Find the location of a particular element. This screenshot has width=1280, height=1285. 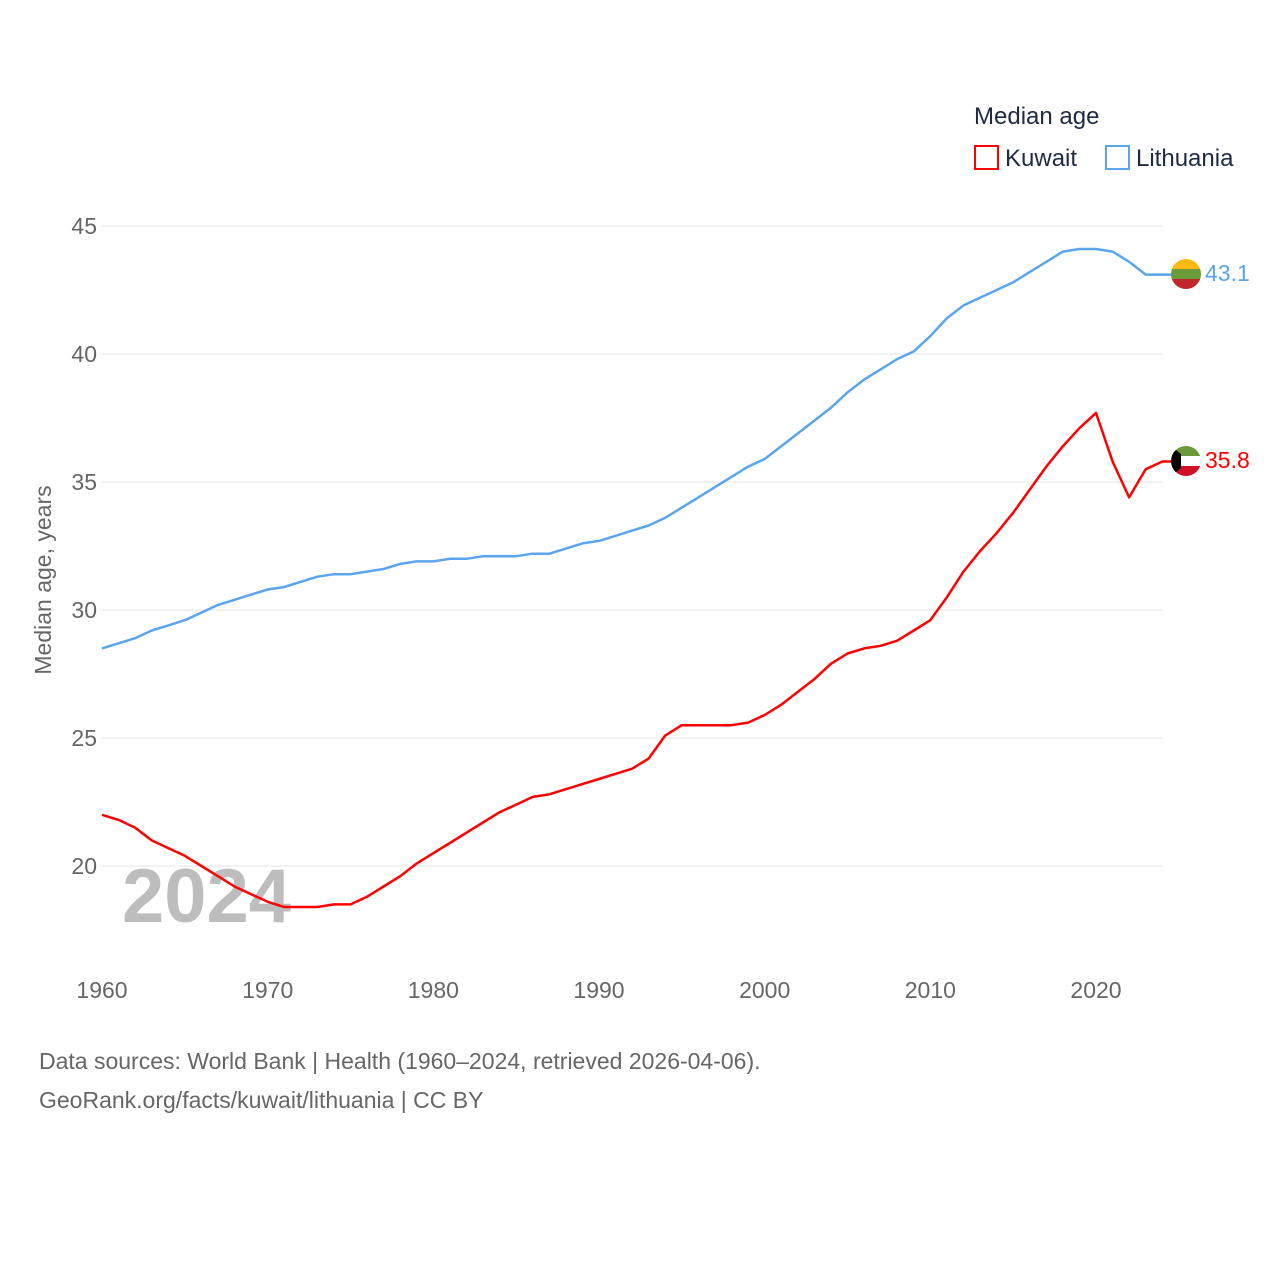

x-tick-label: 1990 is located at coordinates (598, 990).